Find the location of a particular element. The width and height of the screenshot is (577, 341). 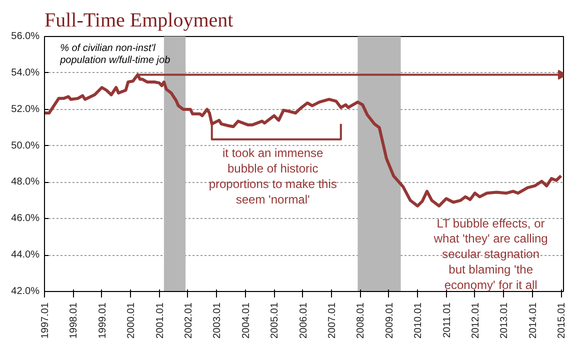

x-tick-label: 2009.01 is located at coordinates (390, 320).